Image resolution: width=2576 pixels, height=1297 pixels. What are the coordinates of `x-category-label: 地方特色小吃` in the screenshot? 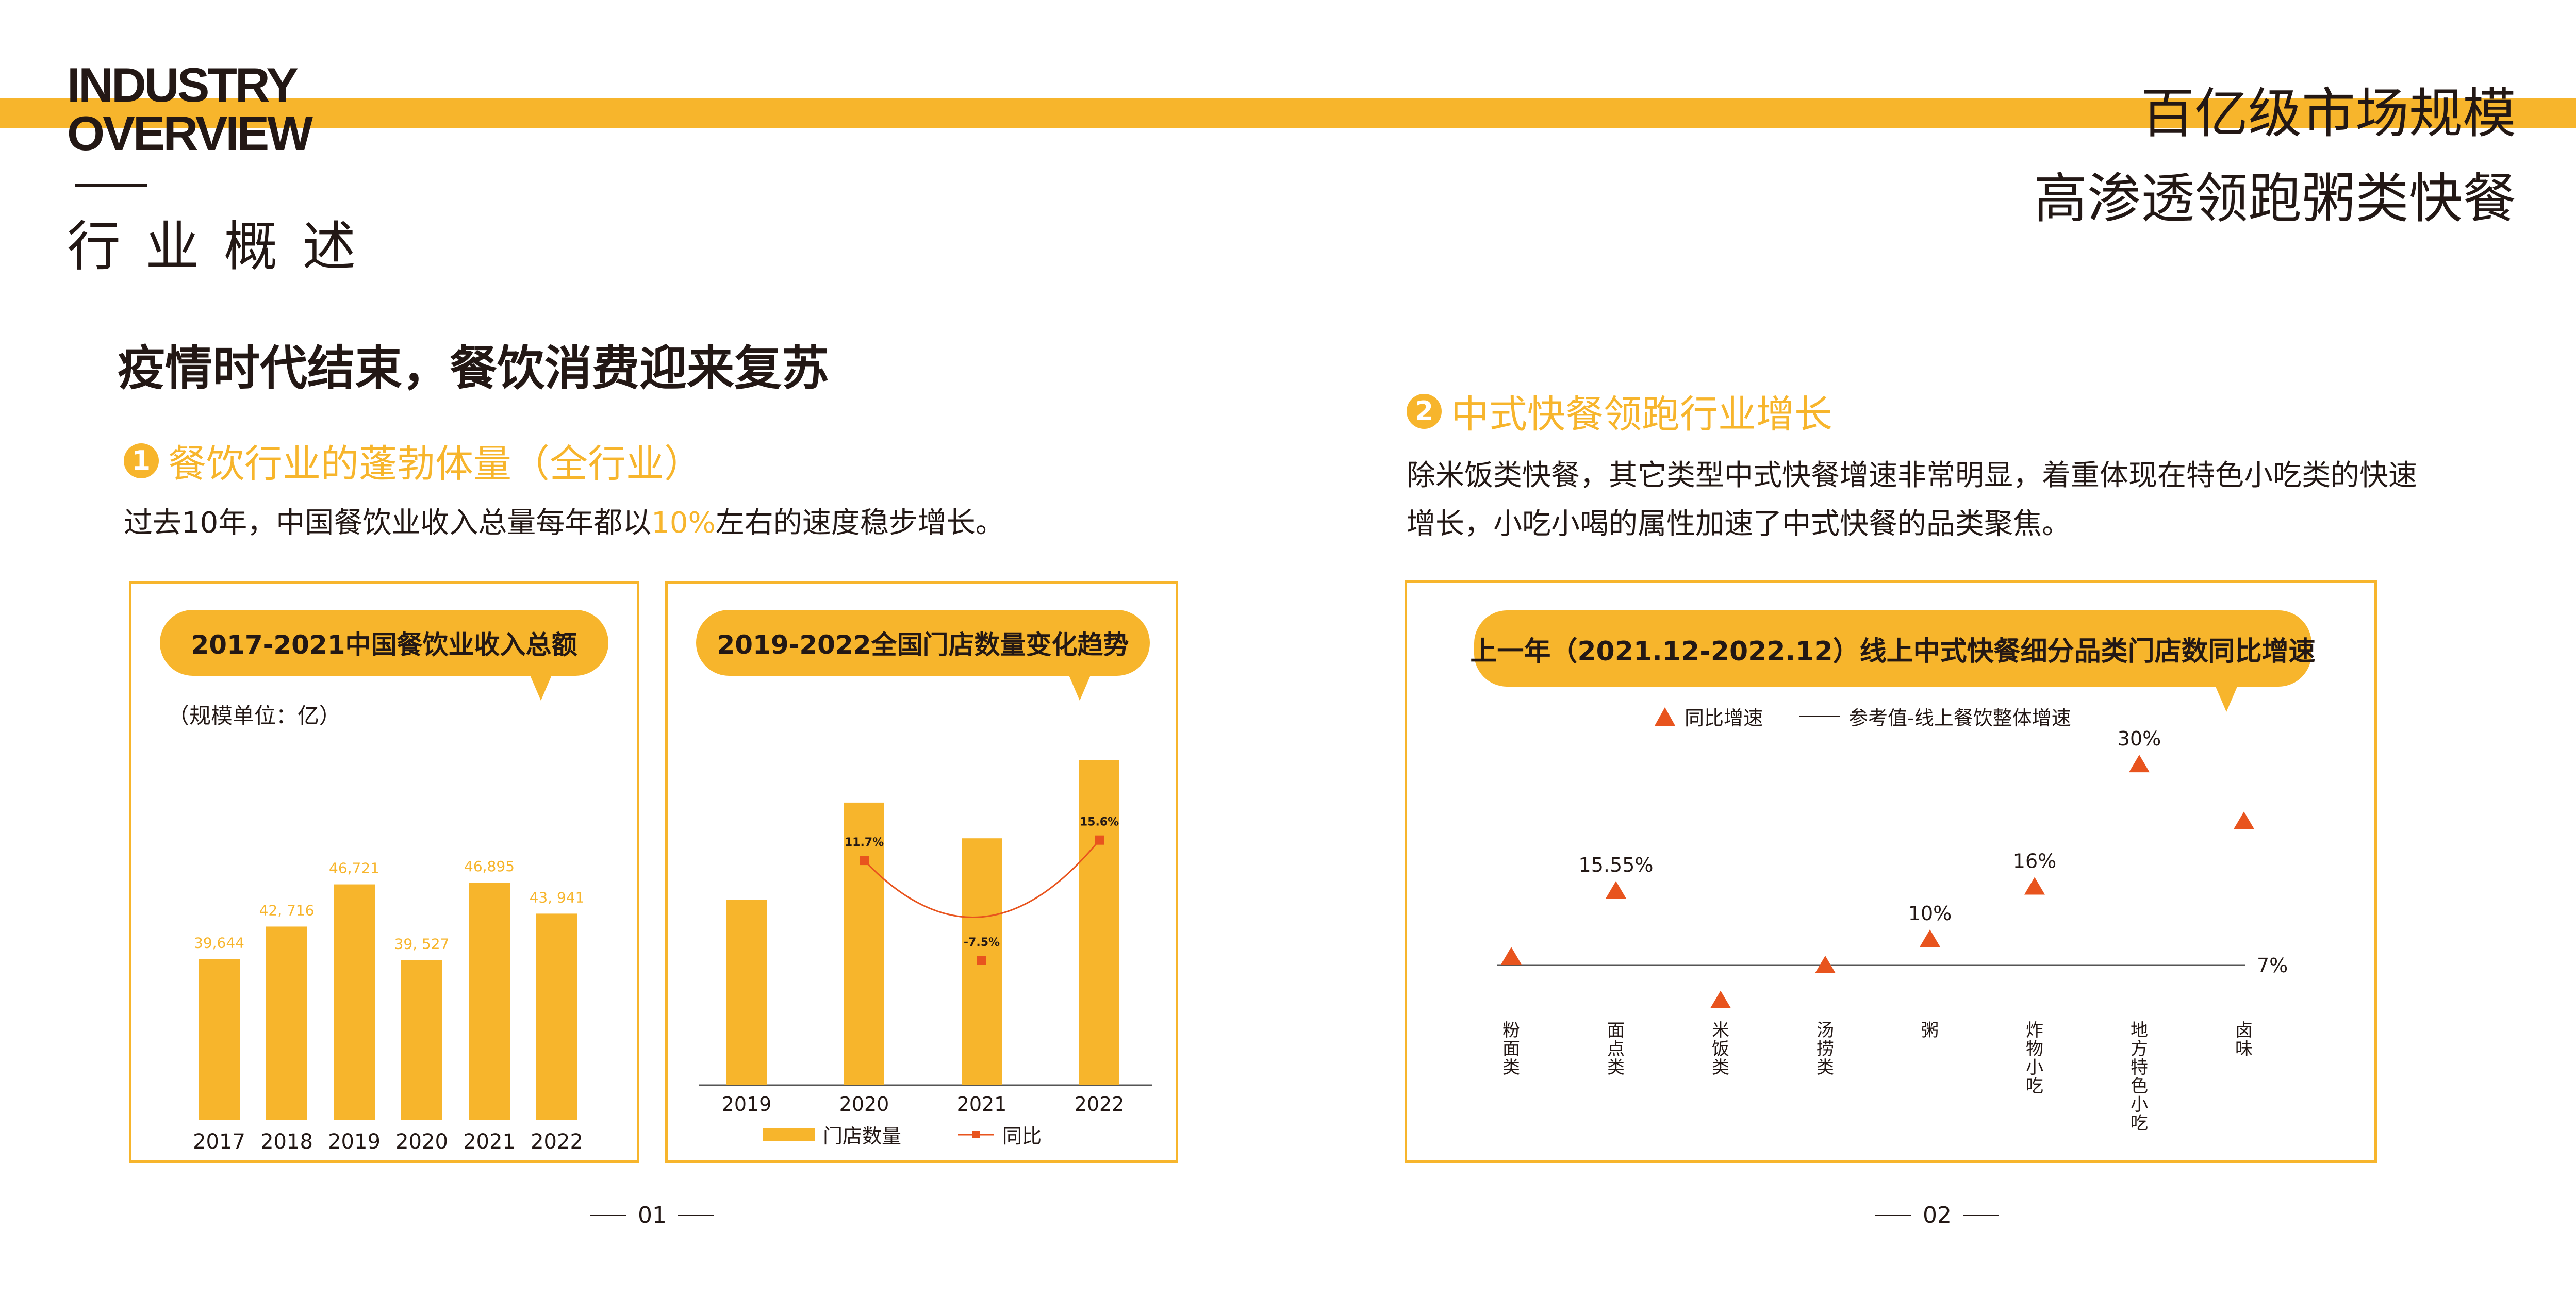 It's located at (2140, 1077).